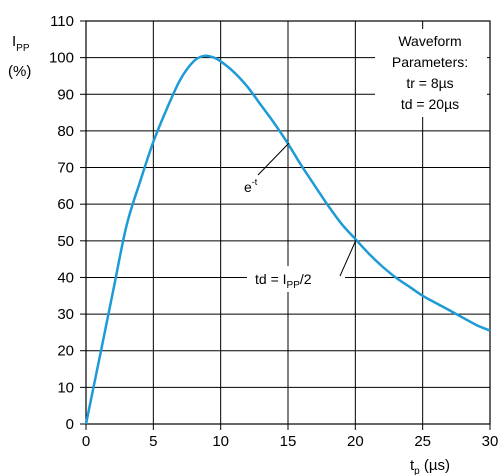  Describe the element at coordinates (412, 465) in the screenshot. I see `x-axis-label-main: t` at that location.